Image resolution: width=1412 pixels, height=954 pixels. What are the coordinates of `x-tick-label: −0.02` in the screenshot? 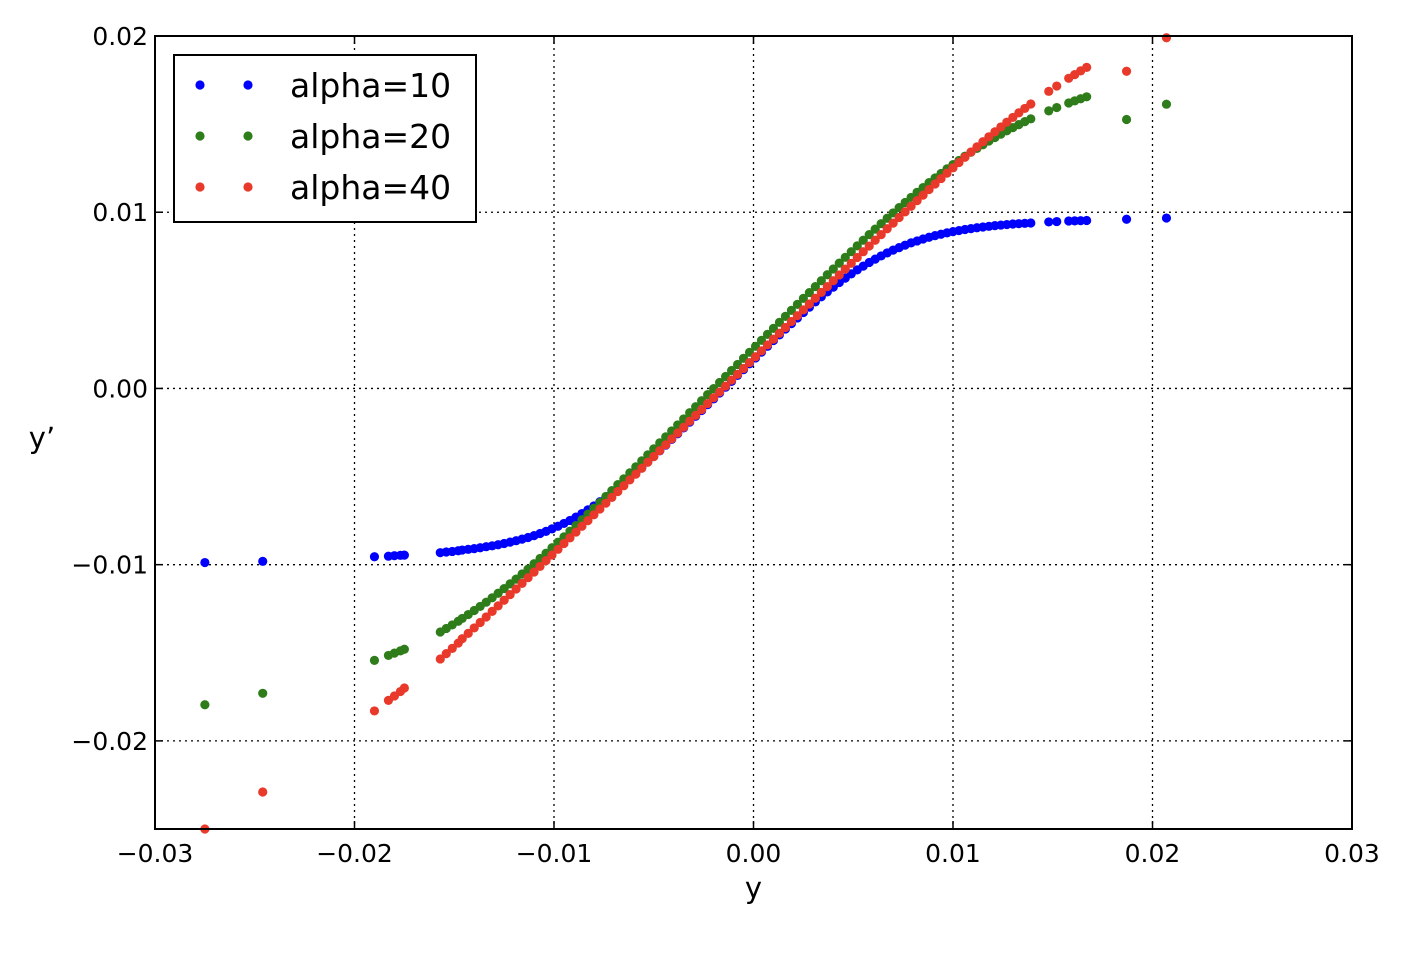 It's located at (354, 853).